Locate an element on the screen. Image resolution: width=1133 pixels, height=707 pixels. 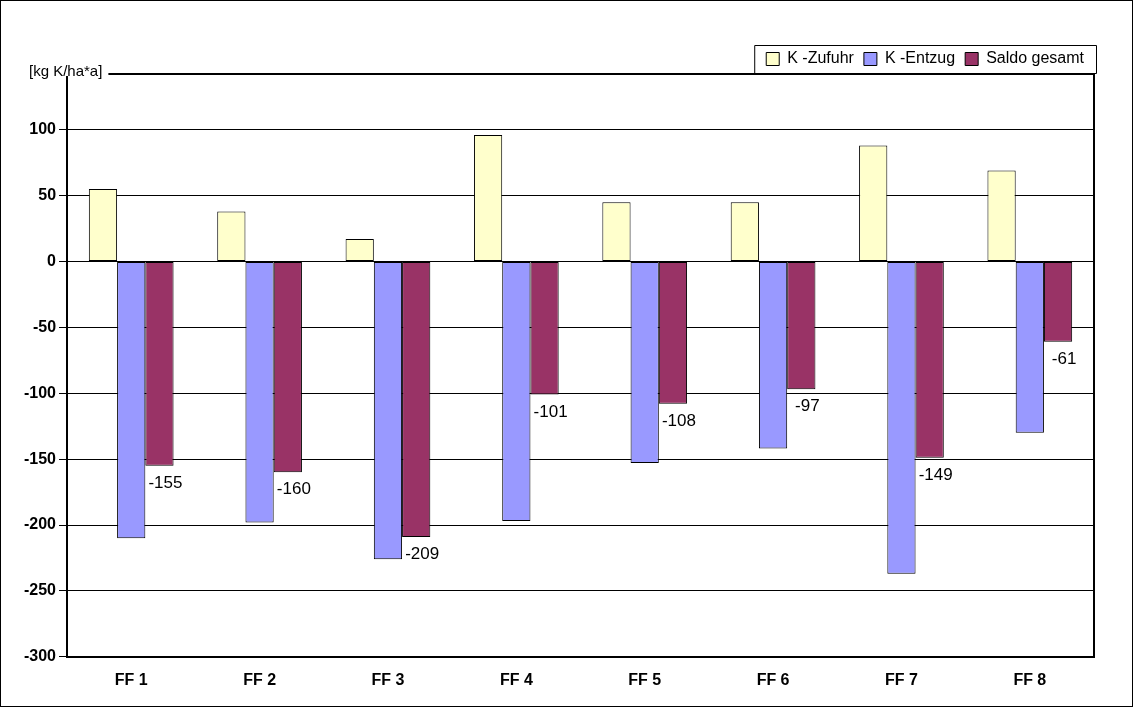
x-tick-label: FF 3 is located at coordinates (388, 679).